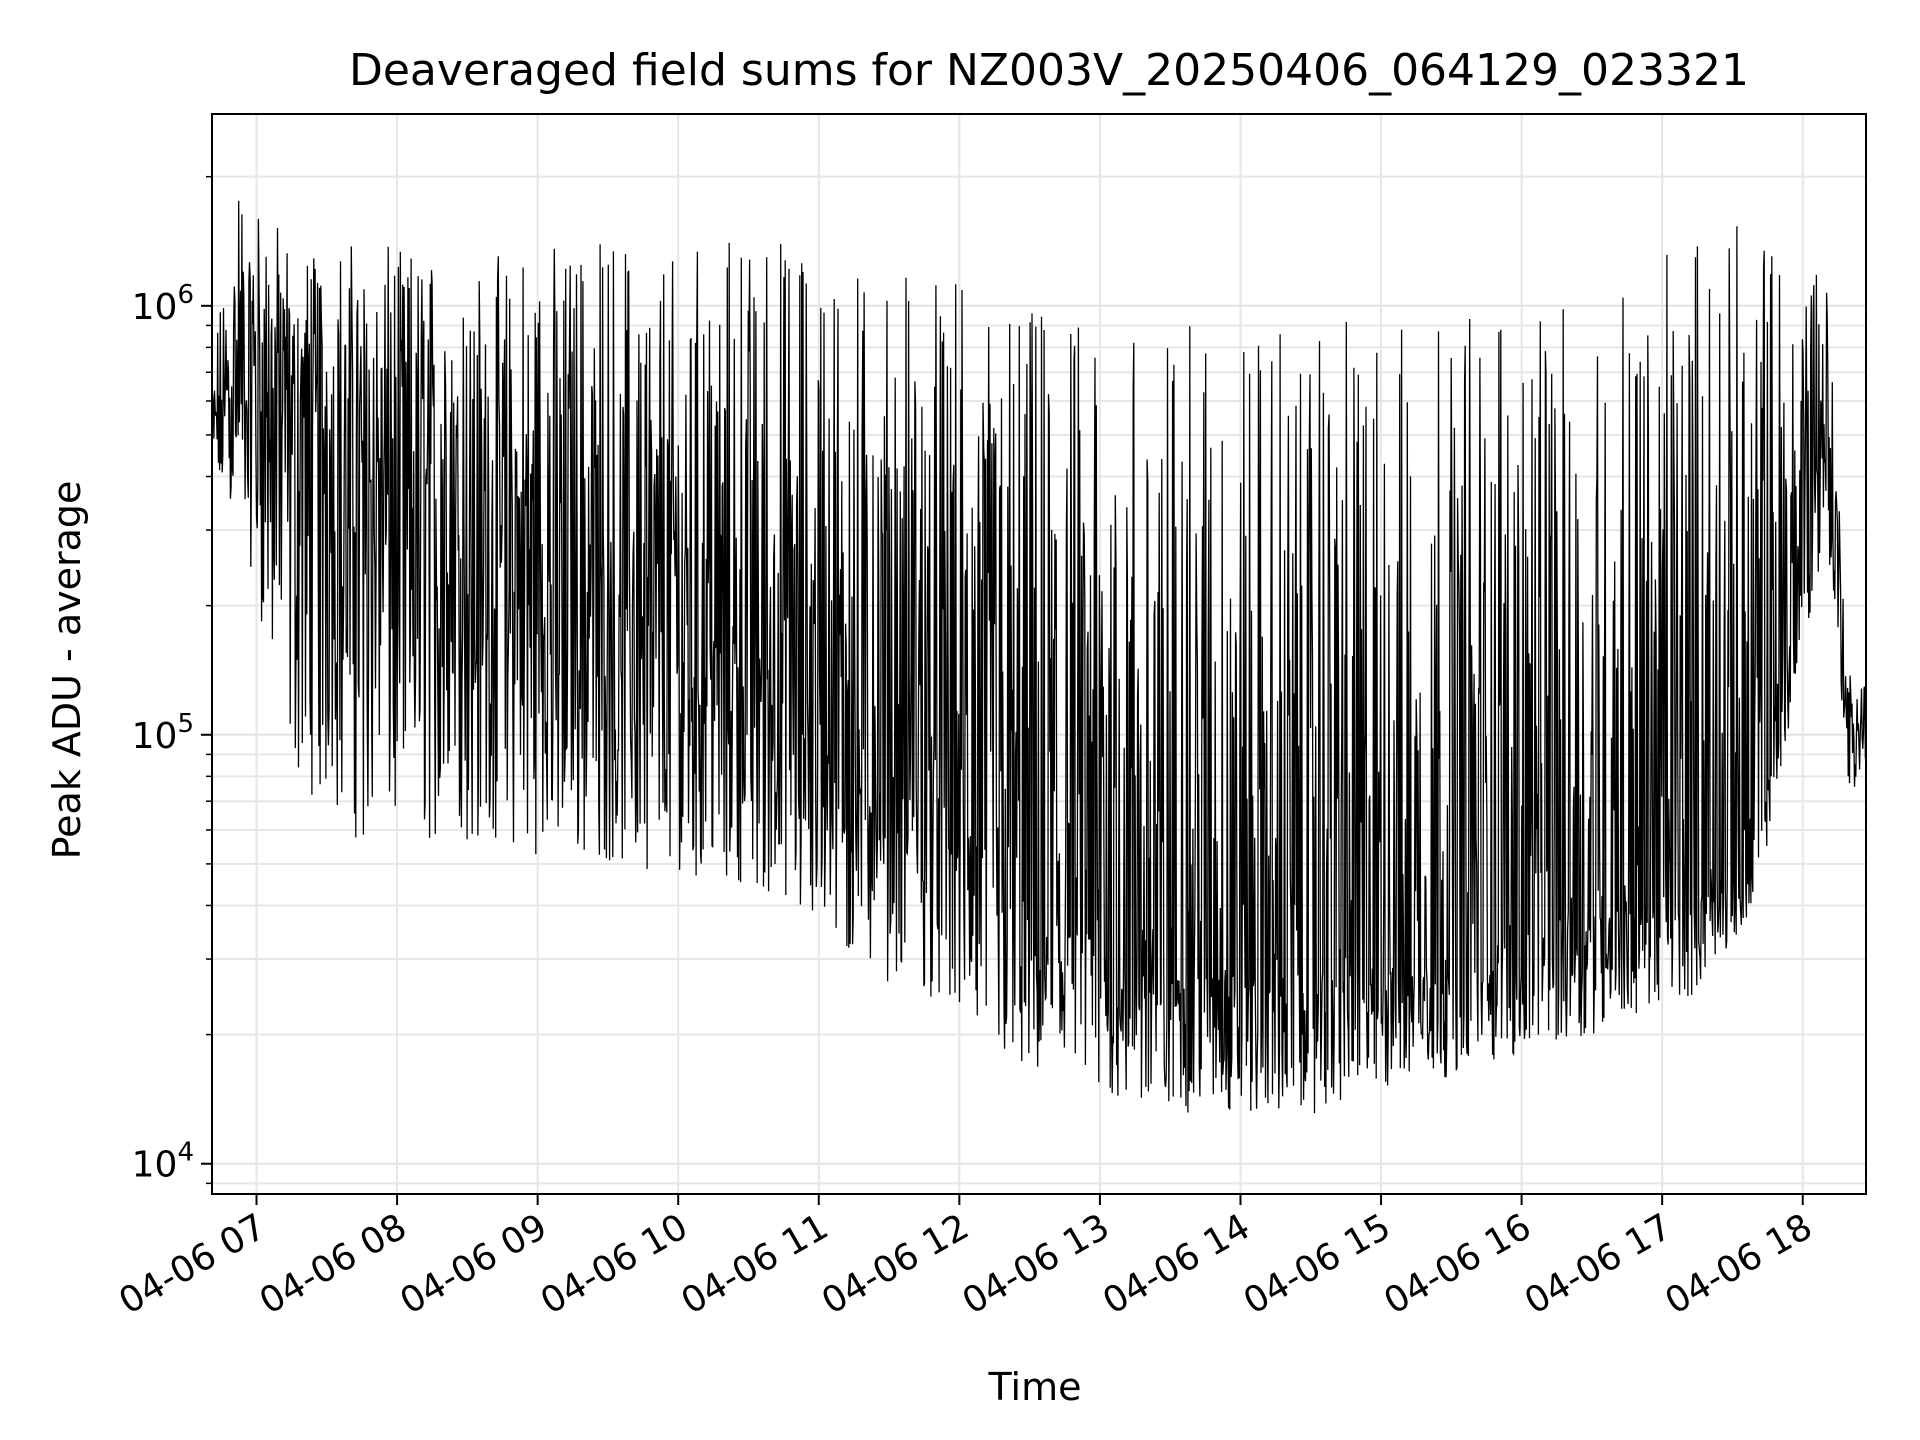 The image size is (1920, 1440). I want to click on y-tick-label: 10⁵, so click(163, 733).